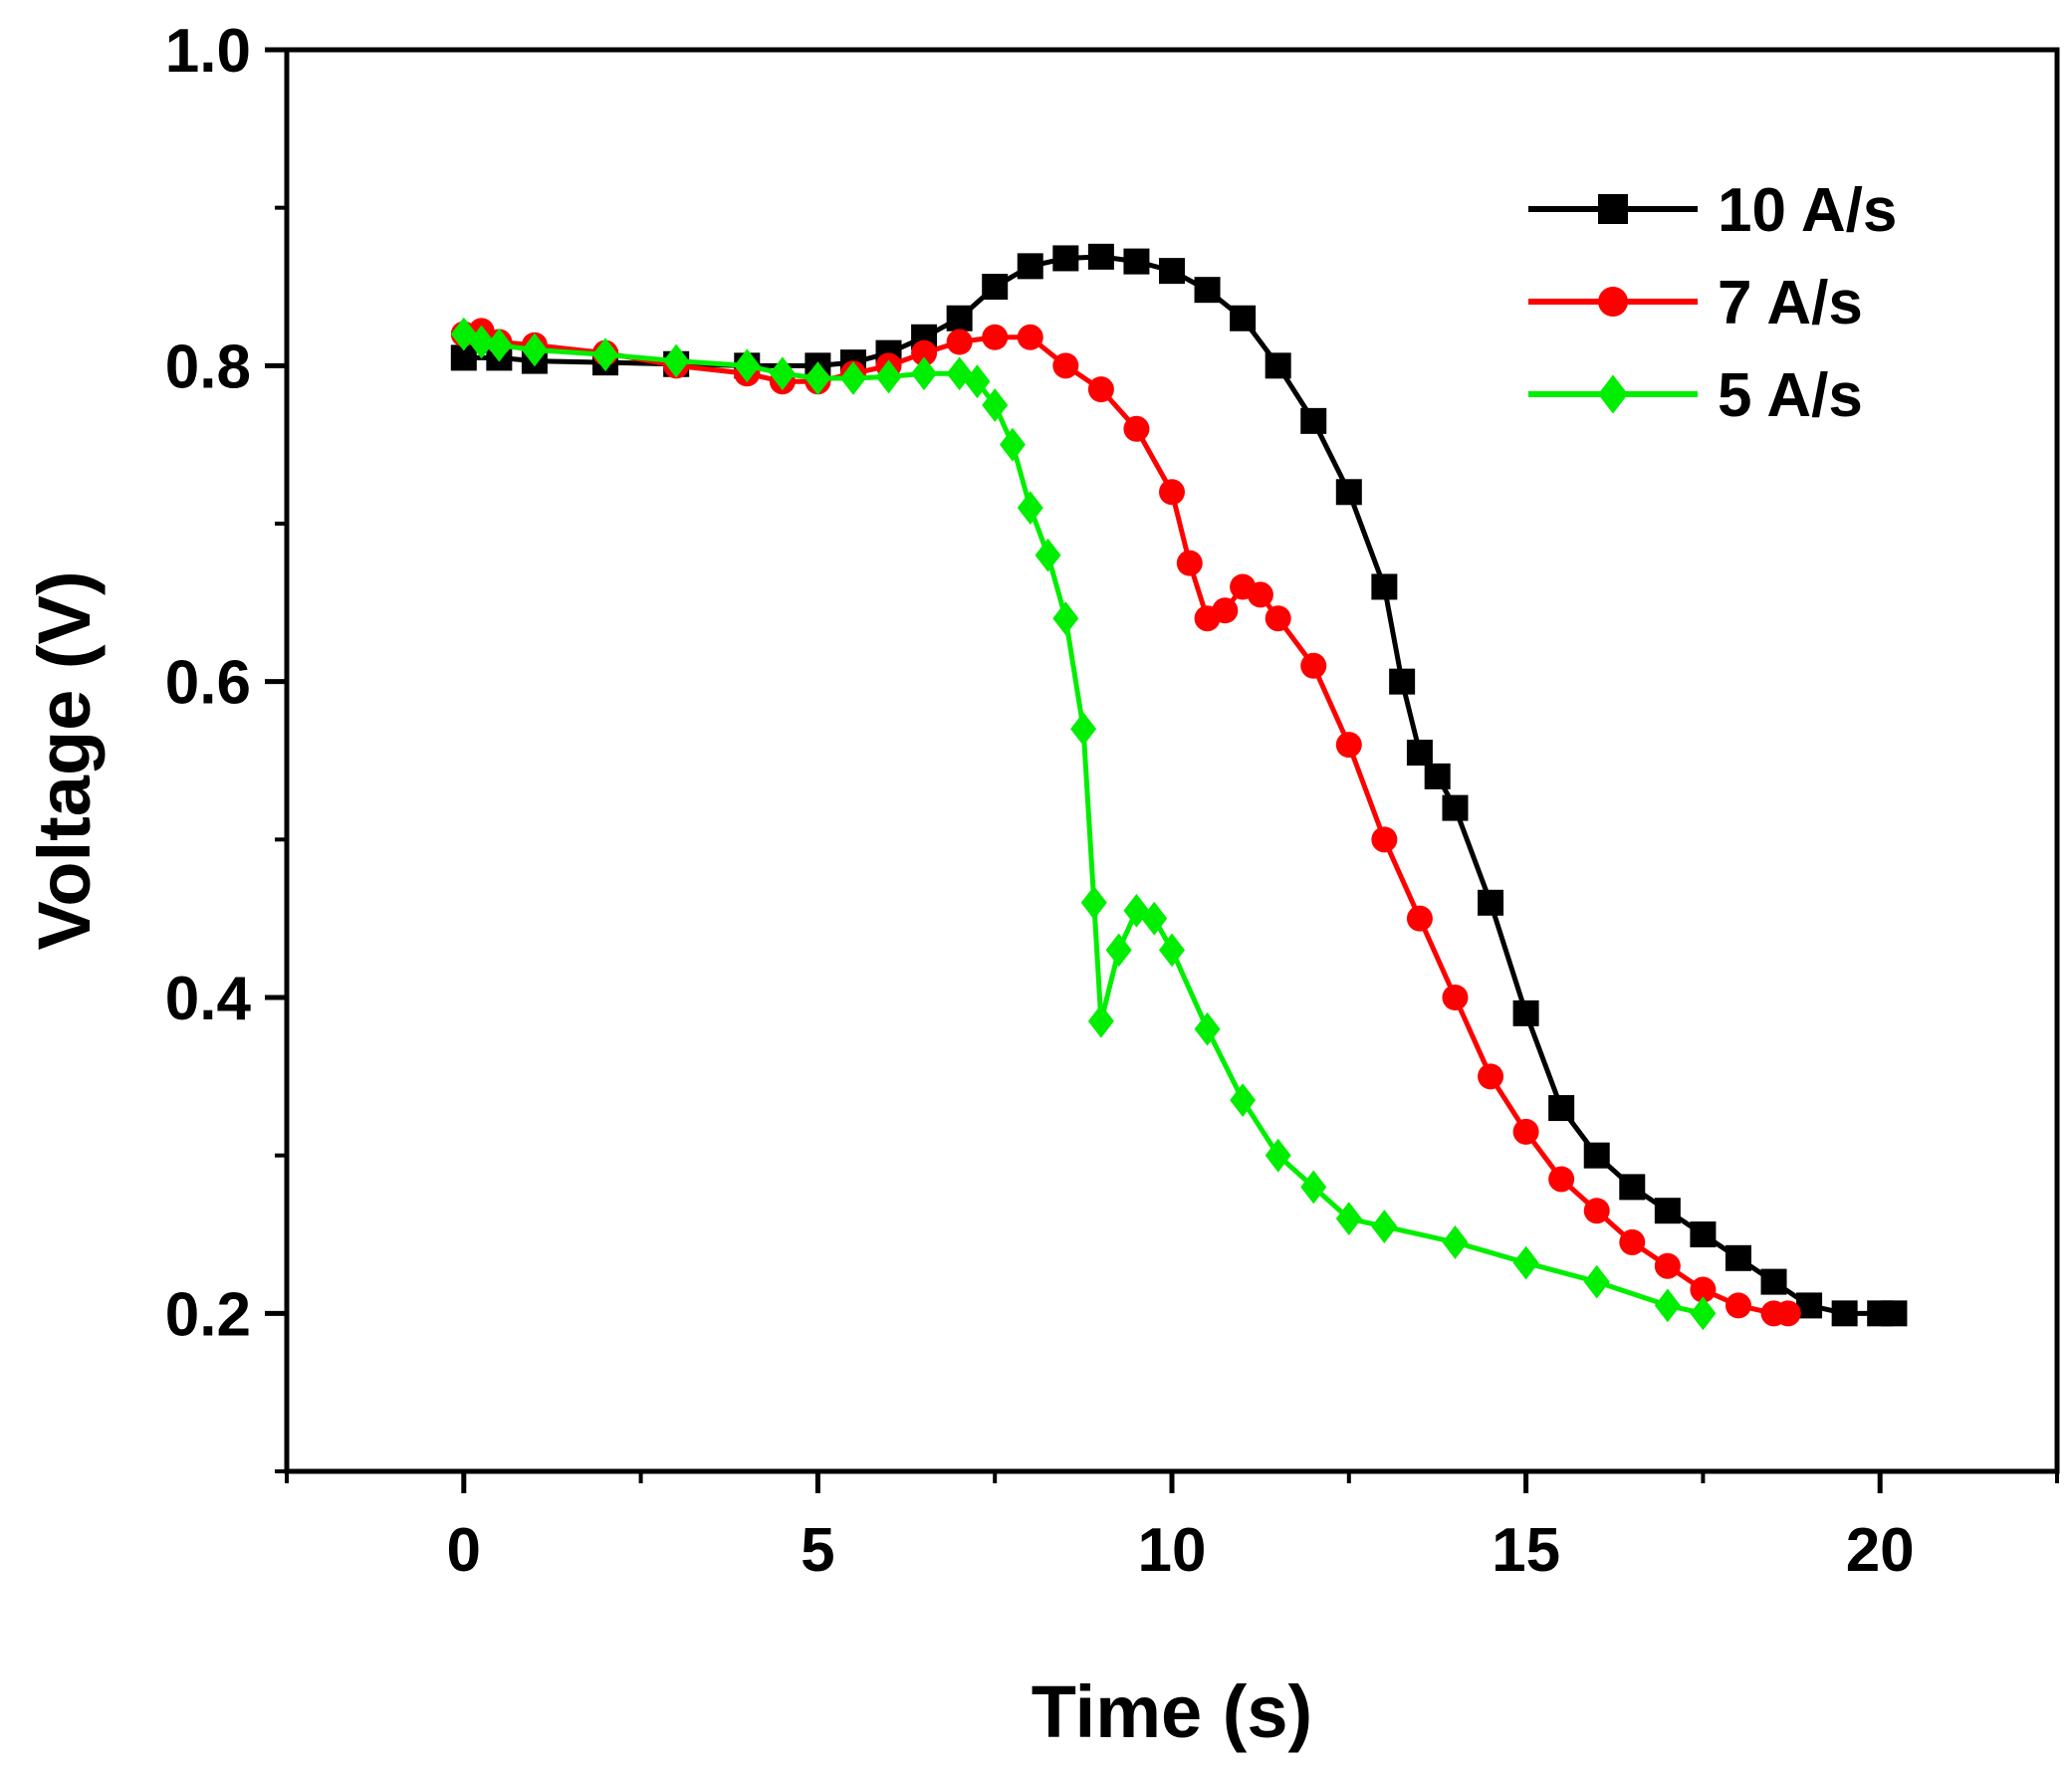 Image resolution: width=2072 pixels, height=1769 pixels. I want to click on x-tick-label: 5, so click(817, 1550).